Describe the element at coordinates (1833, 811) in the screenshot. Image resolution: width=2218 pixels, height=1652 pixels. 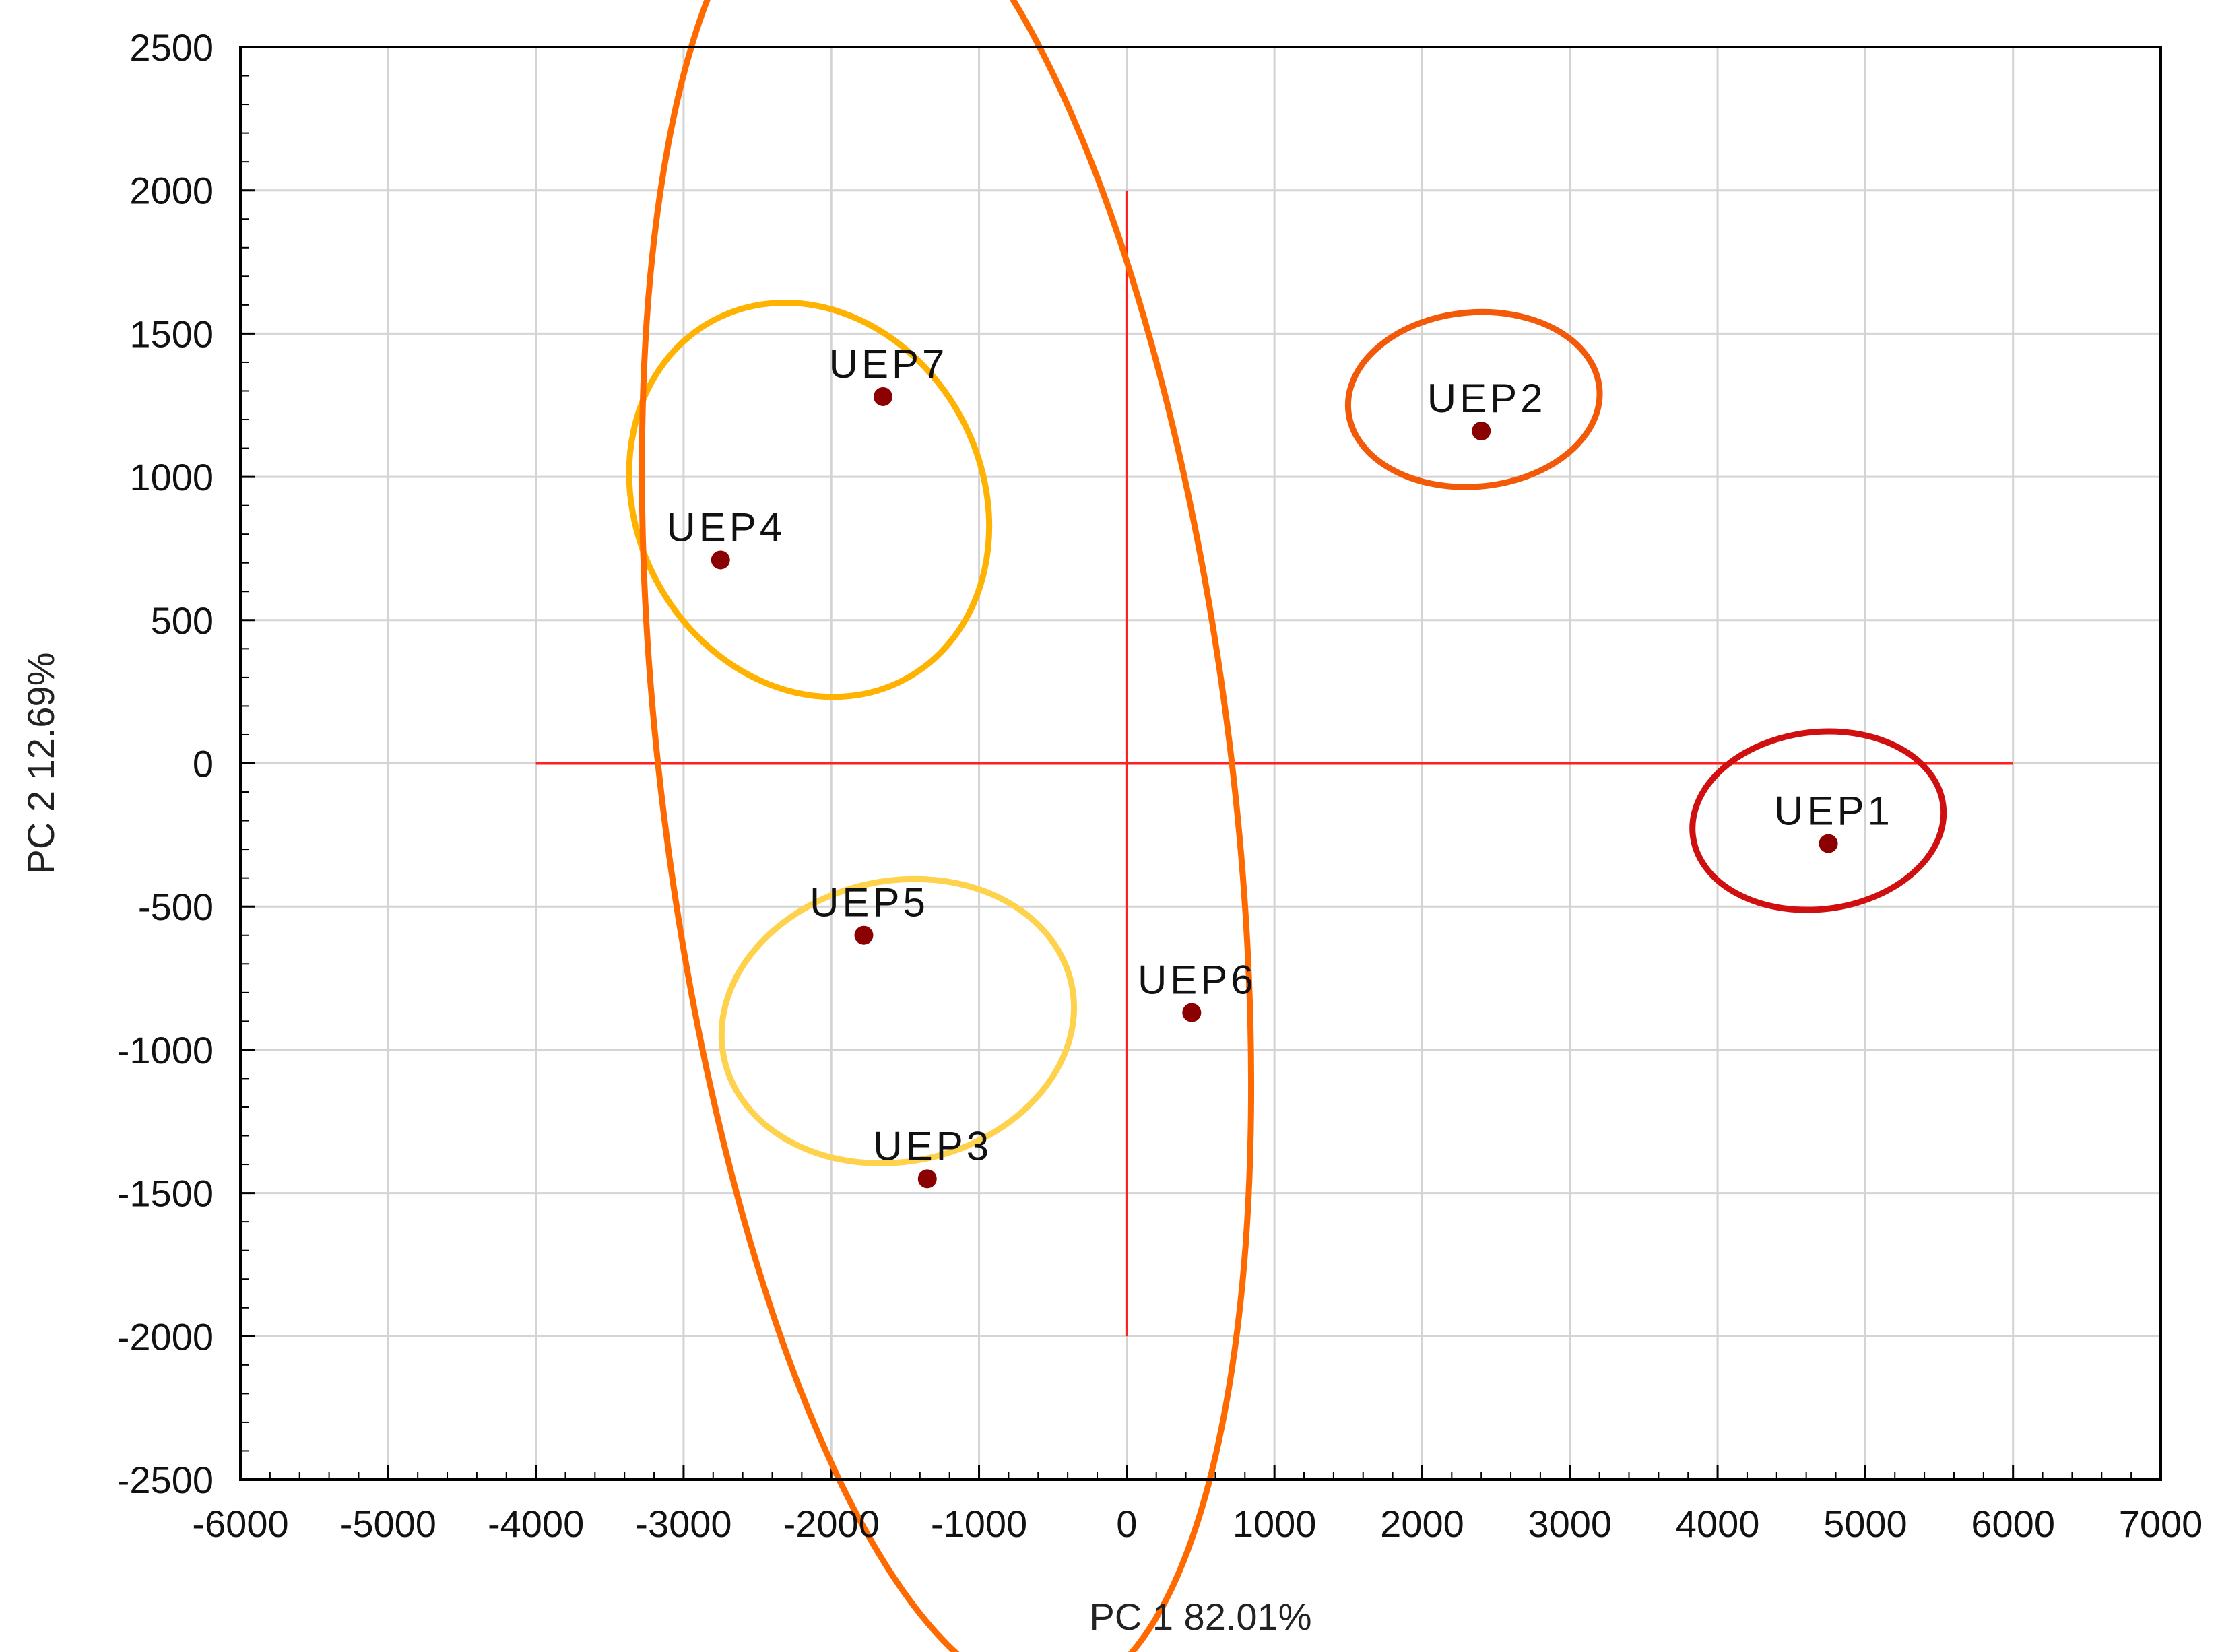
I see `point-label-uep1: UEP1` at that location.